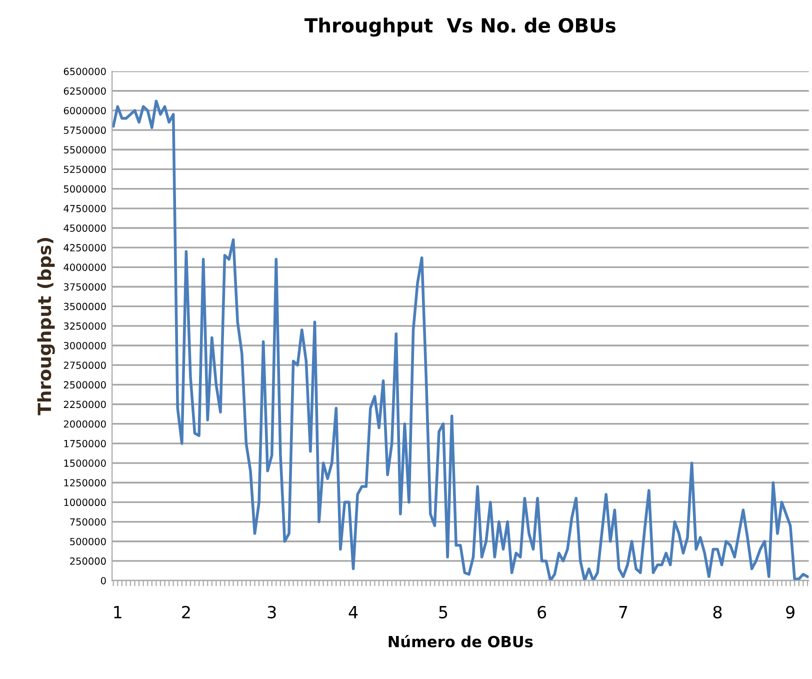 The image size is (812, 679). I want to click on x-tick-label: 4, so click(353, 612).